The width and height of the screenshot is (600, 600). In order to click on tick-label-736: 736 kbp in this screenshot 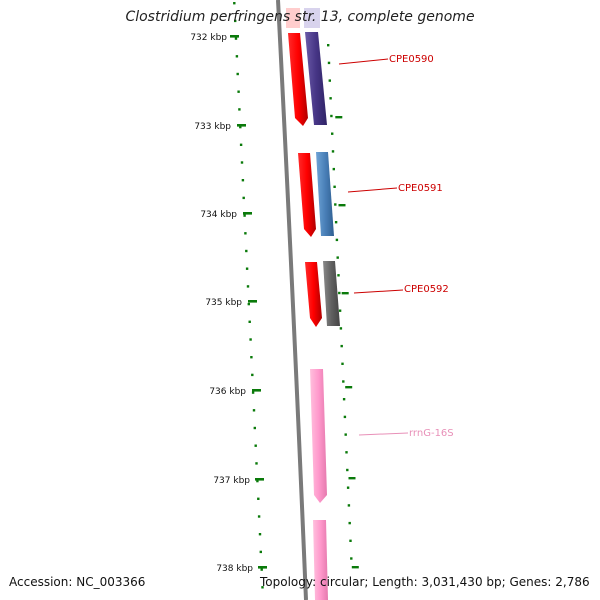, I will do `click(227, 392)`.